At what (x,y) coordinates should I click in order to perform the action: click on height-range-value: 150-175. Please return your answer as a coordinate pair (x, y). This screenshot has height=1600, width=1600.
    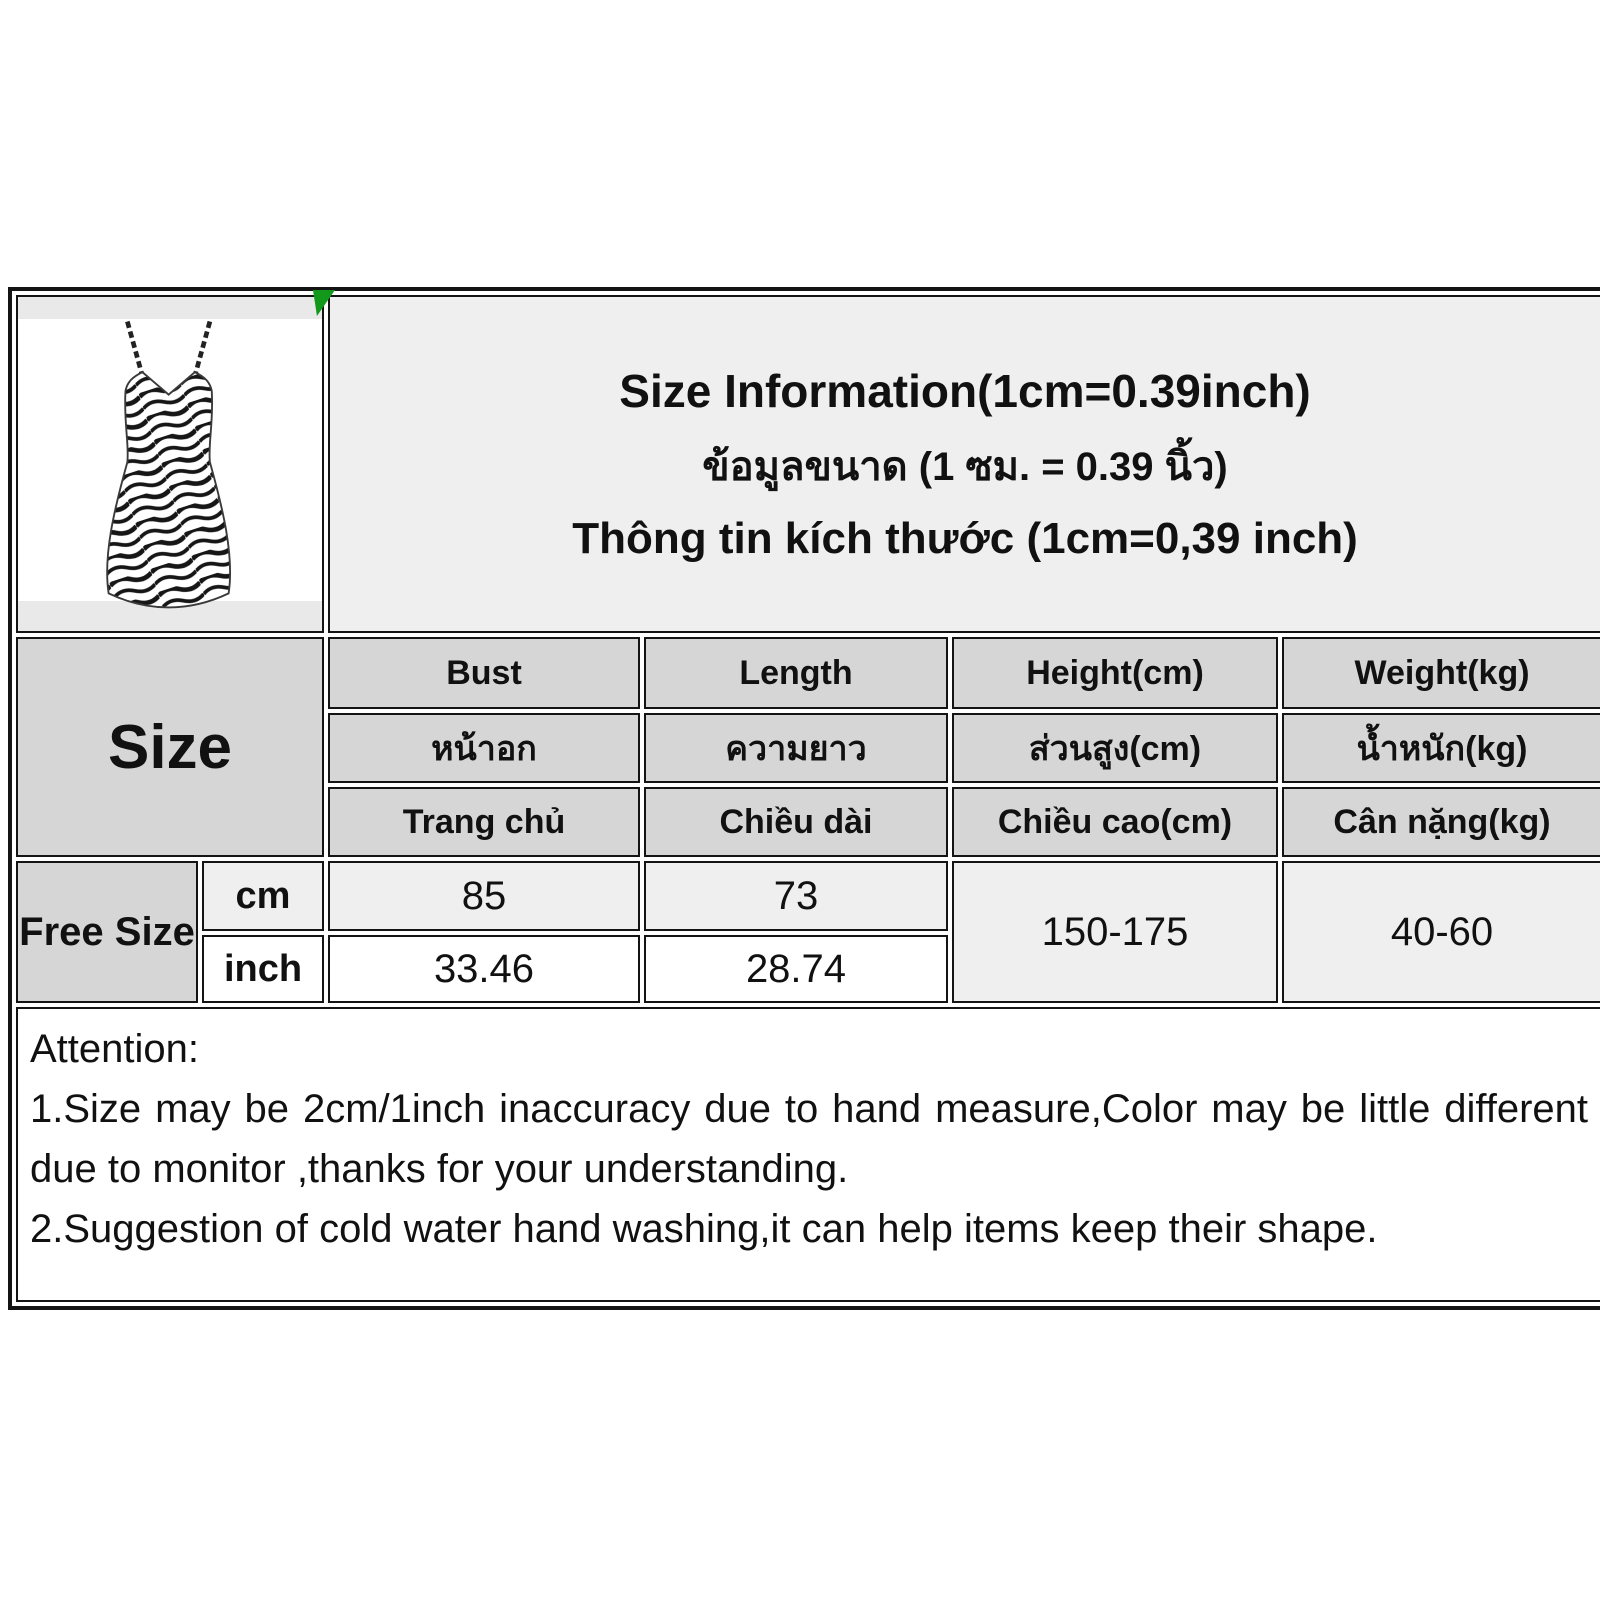
    Looking at the image, I should click on (1115, 932).